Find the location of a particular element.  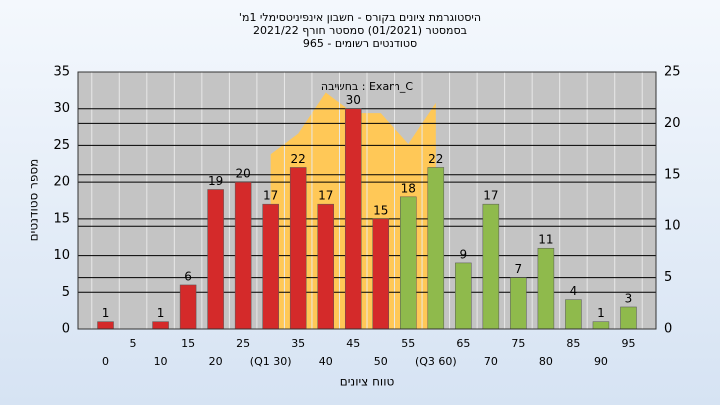

x-tick-label: 55 is located at coordinates (408, 343).